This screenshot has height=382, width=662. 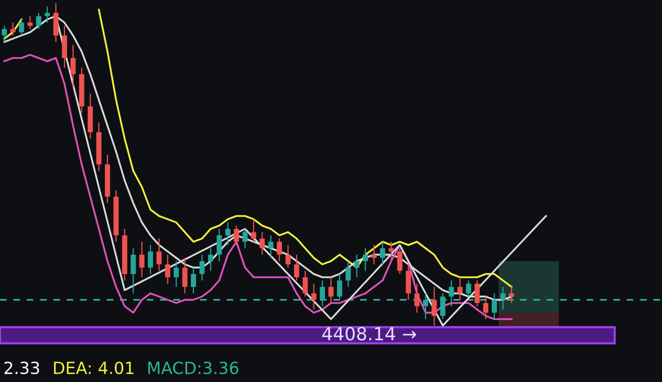 I want to click on text: 2.33, so click(x=22, y=368).